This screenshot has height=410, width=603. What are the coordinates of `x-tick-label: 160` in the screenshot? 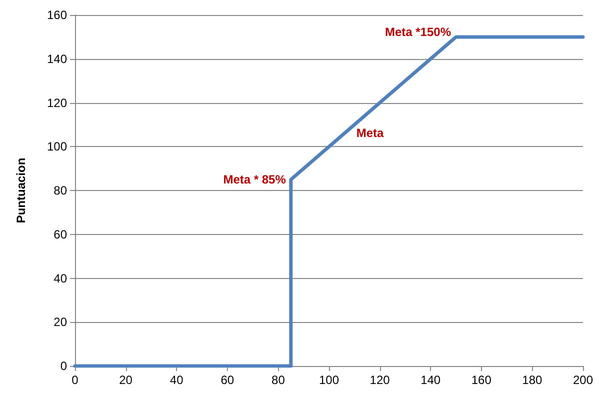 It's located at (481, 380).